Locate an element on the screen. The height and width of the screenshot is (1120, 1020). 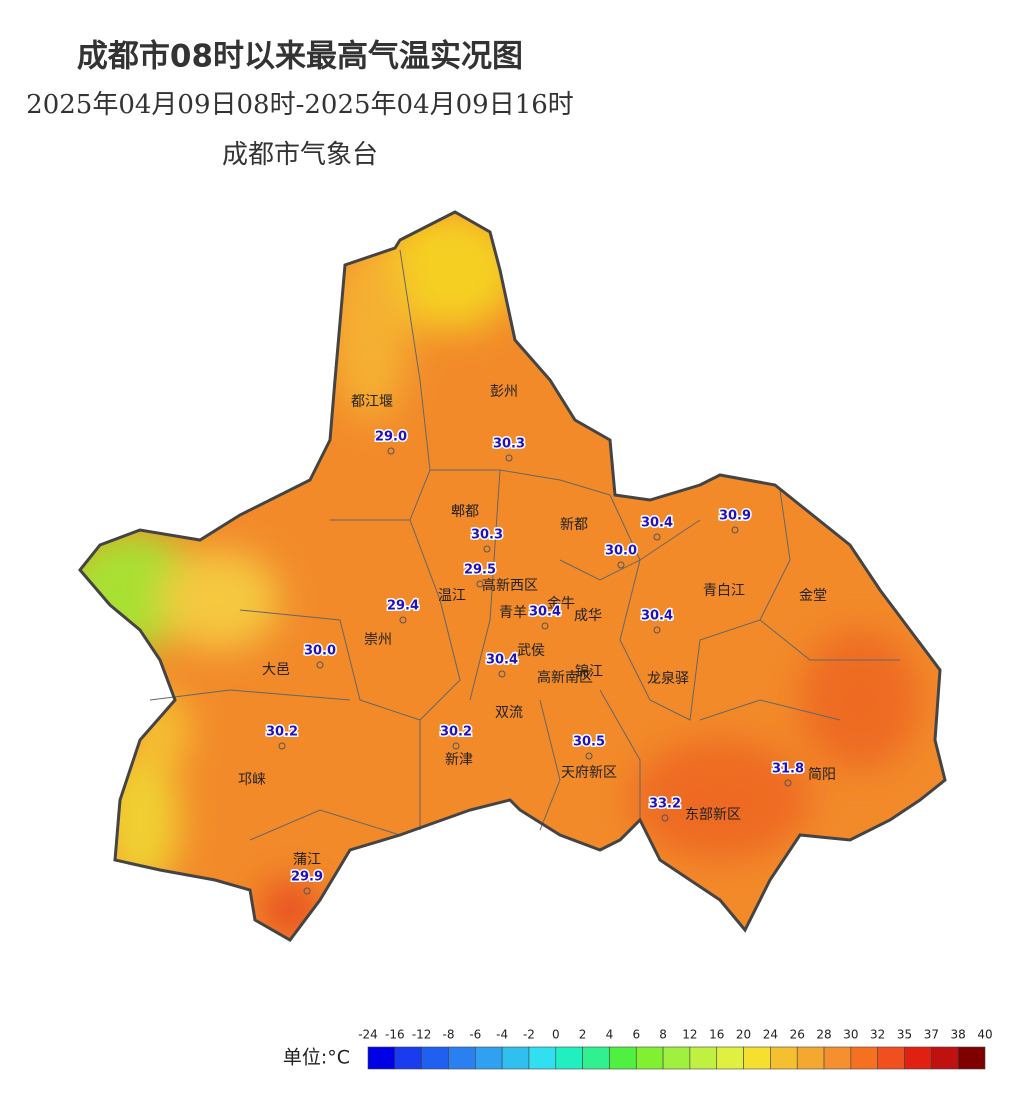
district-label: 郫都 is located at coordinates (465, 512).